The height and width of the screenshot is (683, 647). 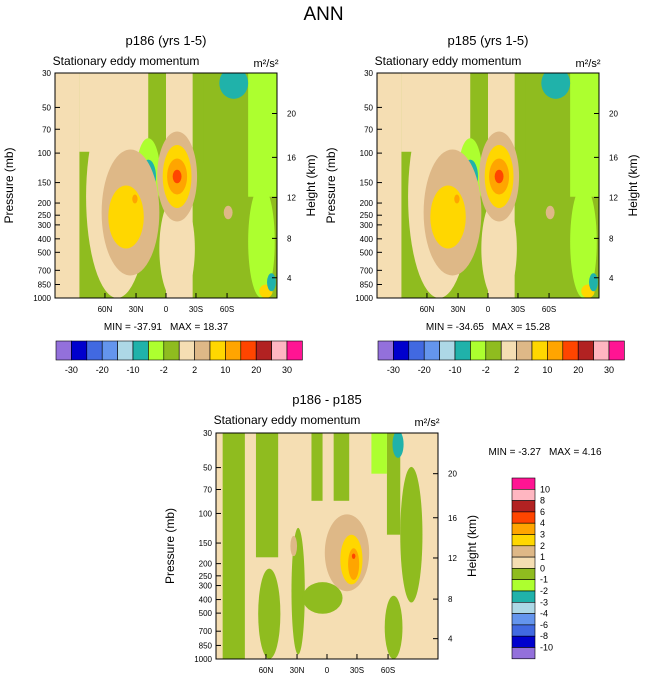 What do you see at coordinates (206, 631) in the screenshot?
I see `pressure-tick-label: 700` at bounding box center [206, 631].